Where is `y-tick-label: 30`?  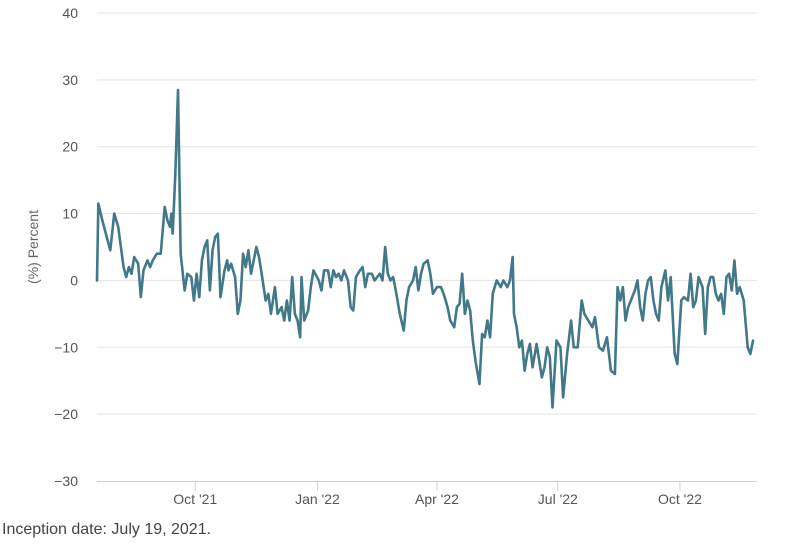
y-tick-label: 30 is located at coordinates (70, 80).